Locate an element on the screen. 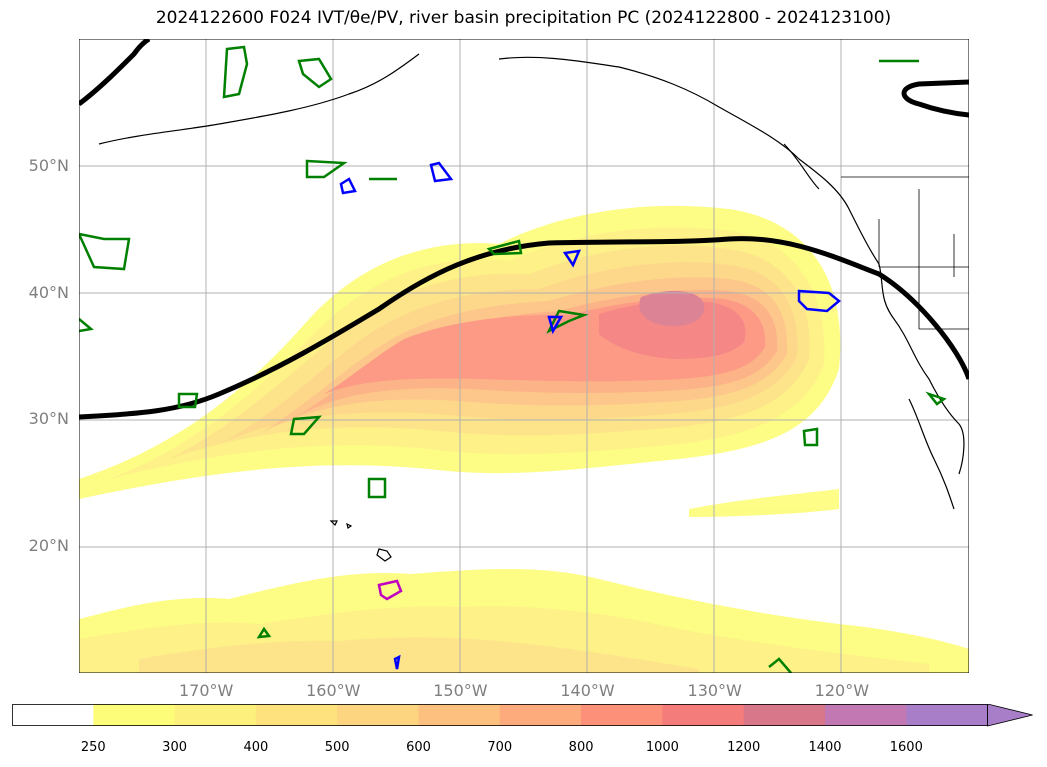  longitude-label: 130°W is located at coordinates (714, 690).